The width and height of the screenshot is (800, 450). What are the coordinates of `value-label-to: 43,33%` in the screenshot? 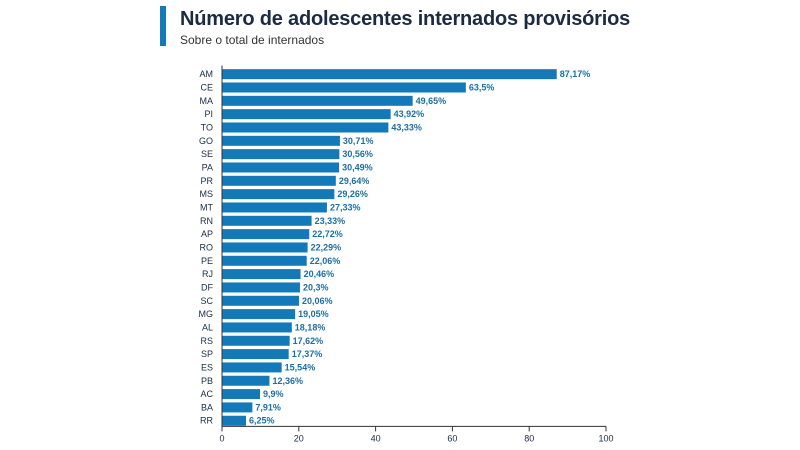 It's located at (406, 127).